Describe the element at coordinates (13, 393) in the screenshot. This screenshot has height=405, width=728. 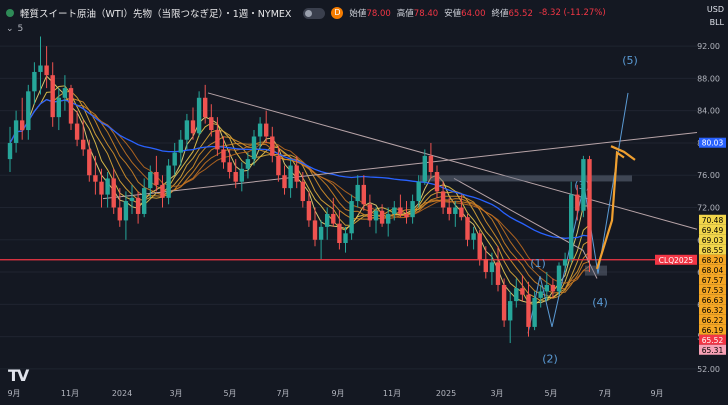
I see `x-tick-label: 9月` at that location.